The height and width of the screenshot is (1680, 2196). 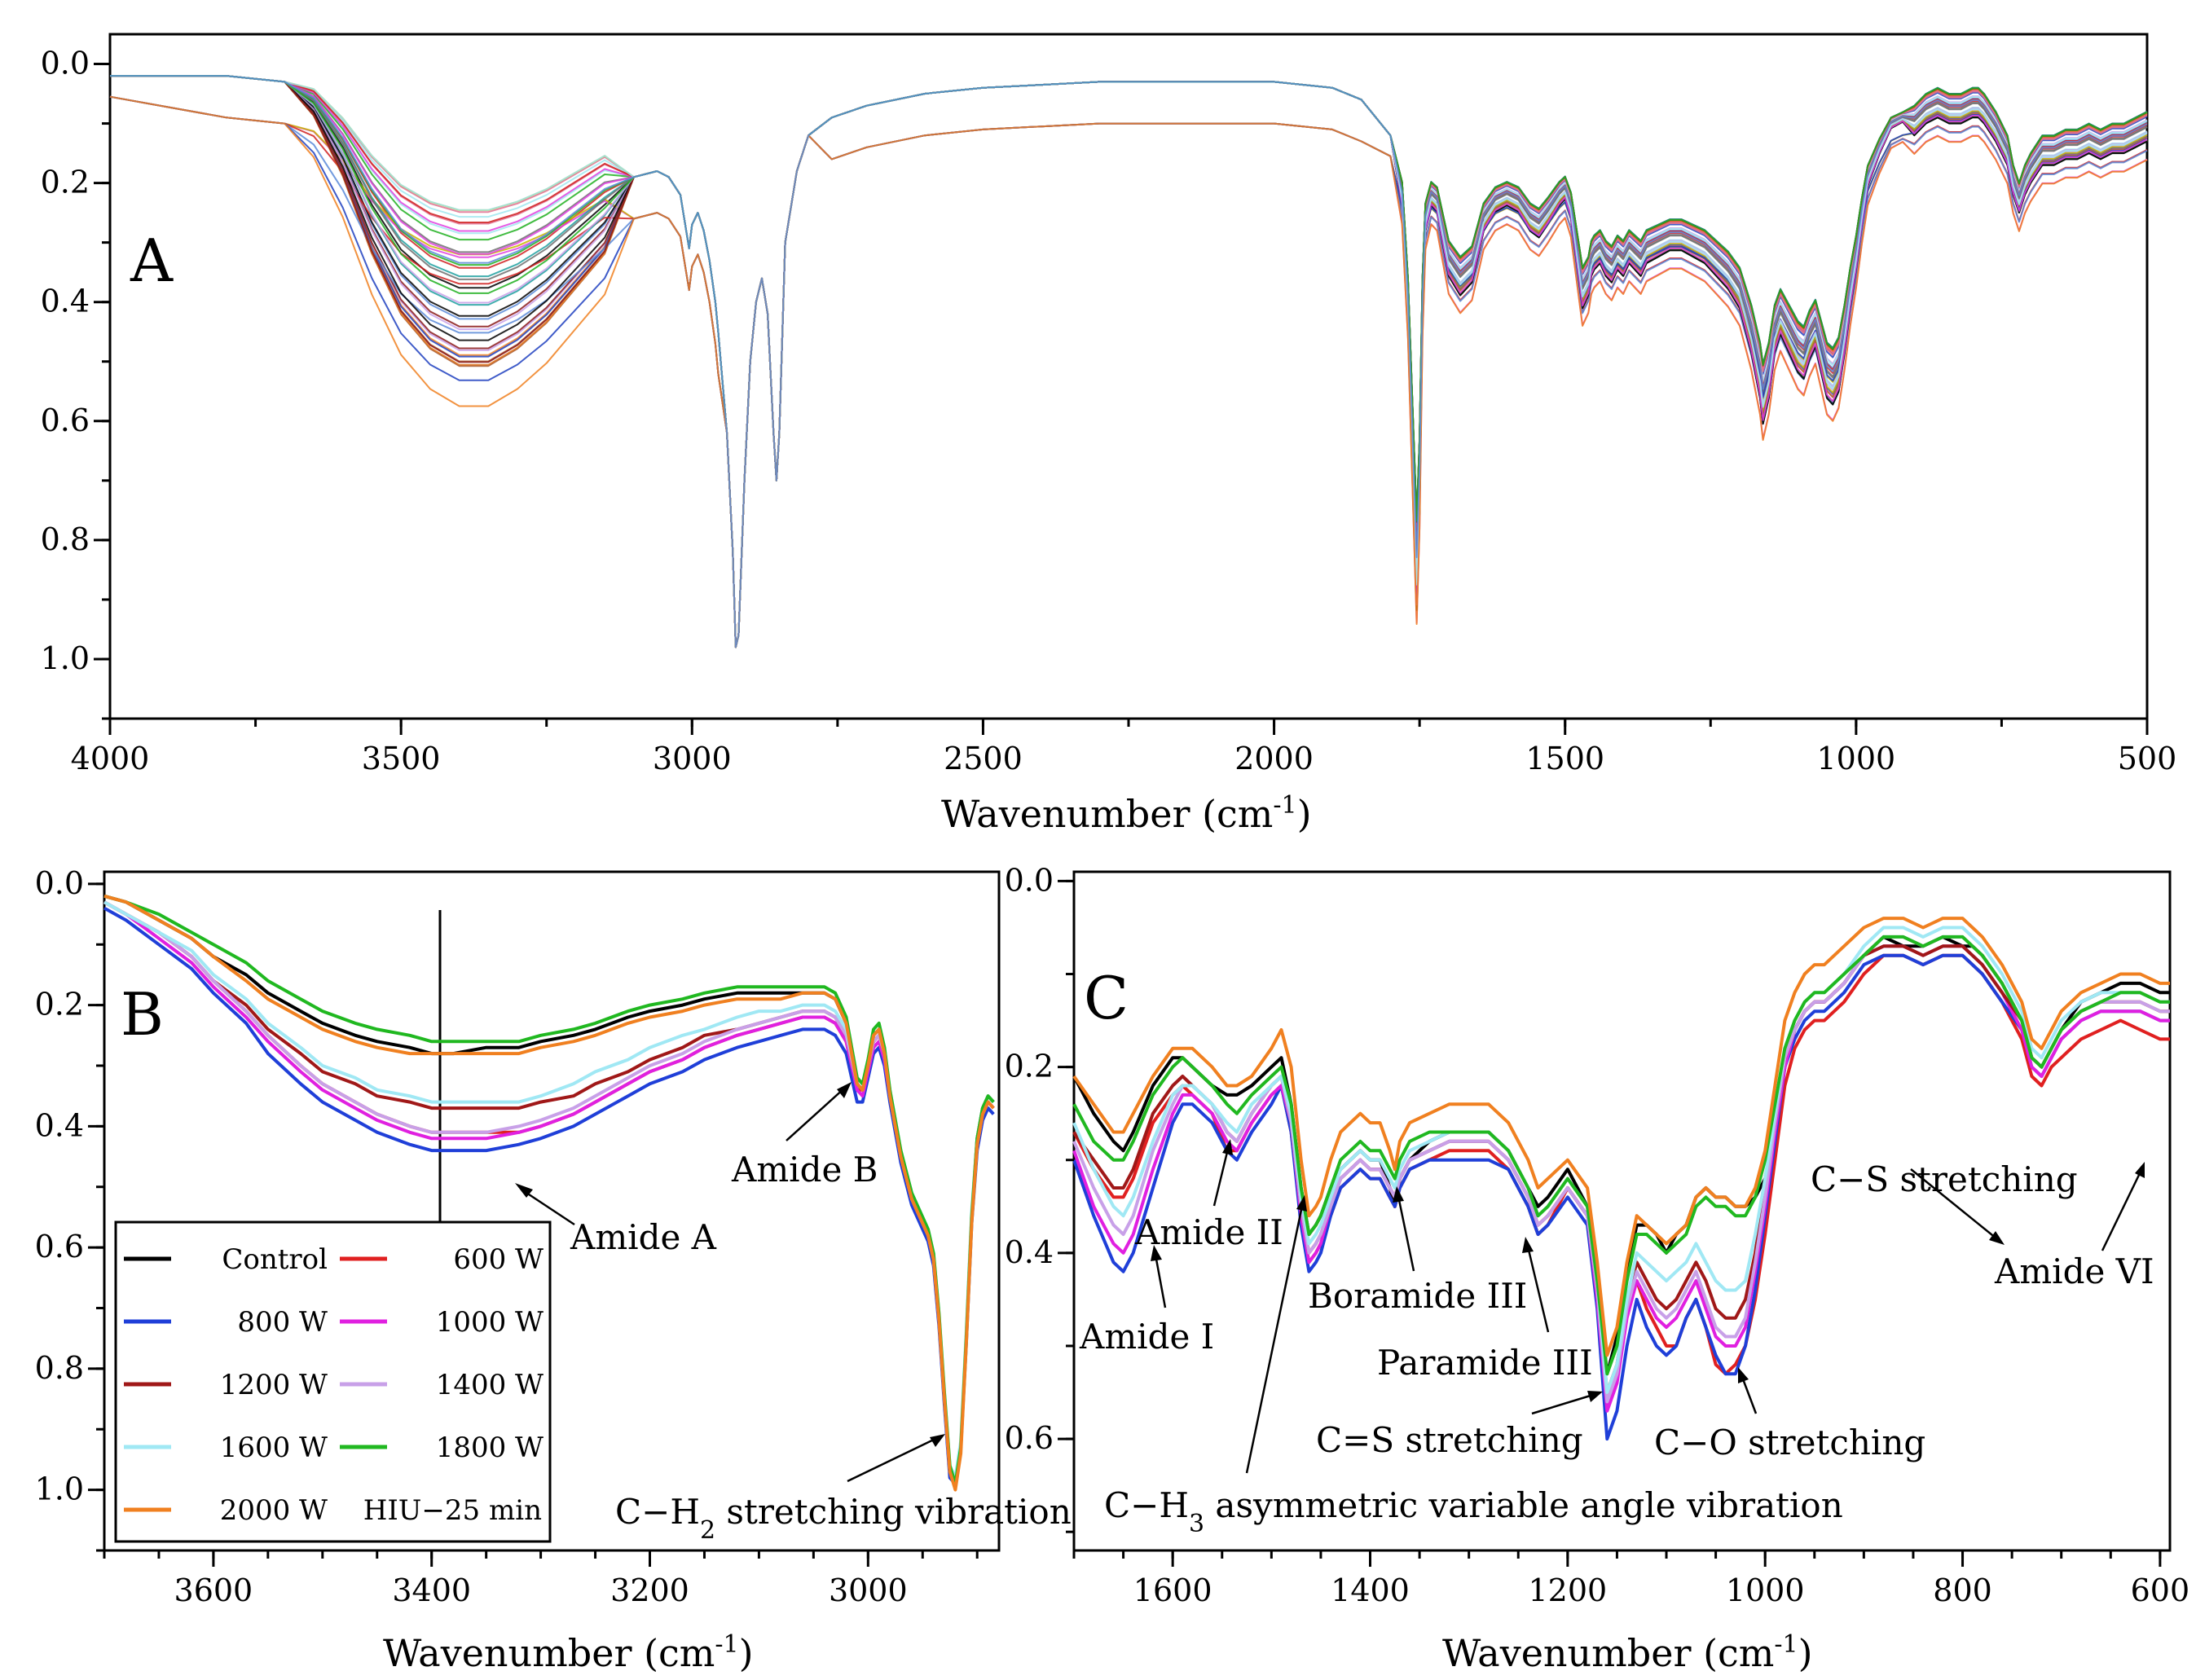 What do you see at coordinates (1538, 1290) in the screenshot?
I see `annotation-arrow-paramide-iii` at bounding box center [1538, 1290].